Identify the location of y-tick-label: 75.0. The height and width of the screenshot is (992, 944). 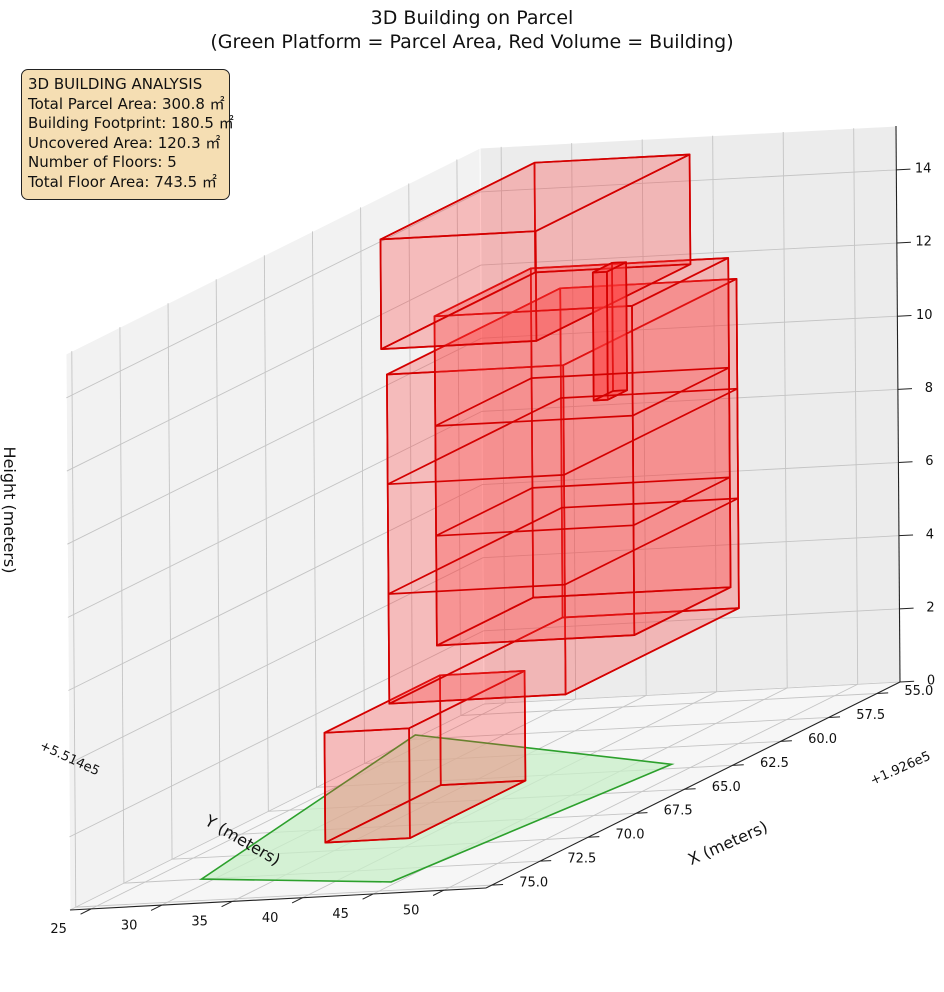
(533, 883).